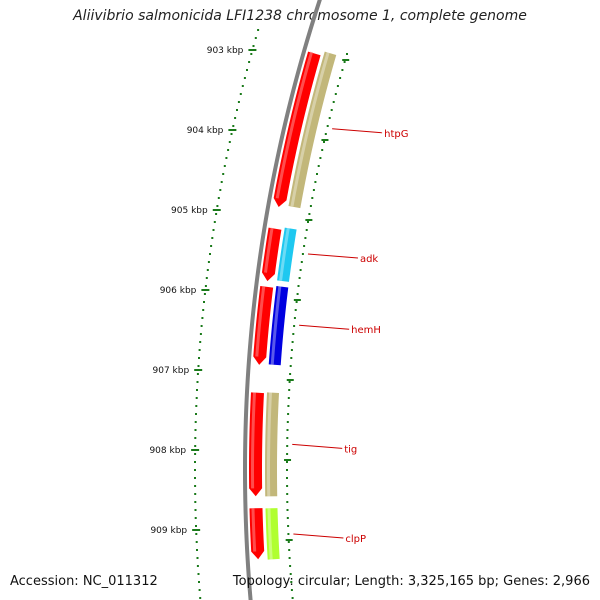 This screenshot has height=600, width=600. Describe the element at coordinates (396, 134) in the screenshot. I see `gene-label: htpG` at that location.